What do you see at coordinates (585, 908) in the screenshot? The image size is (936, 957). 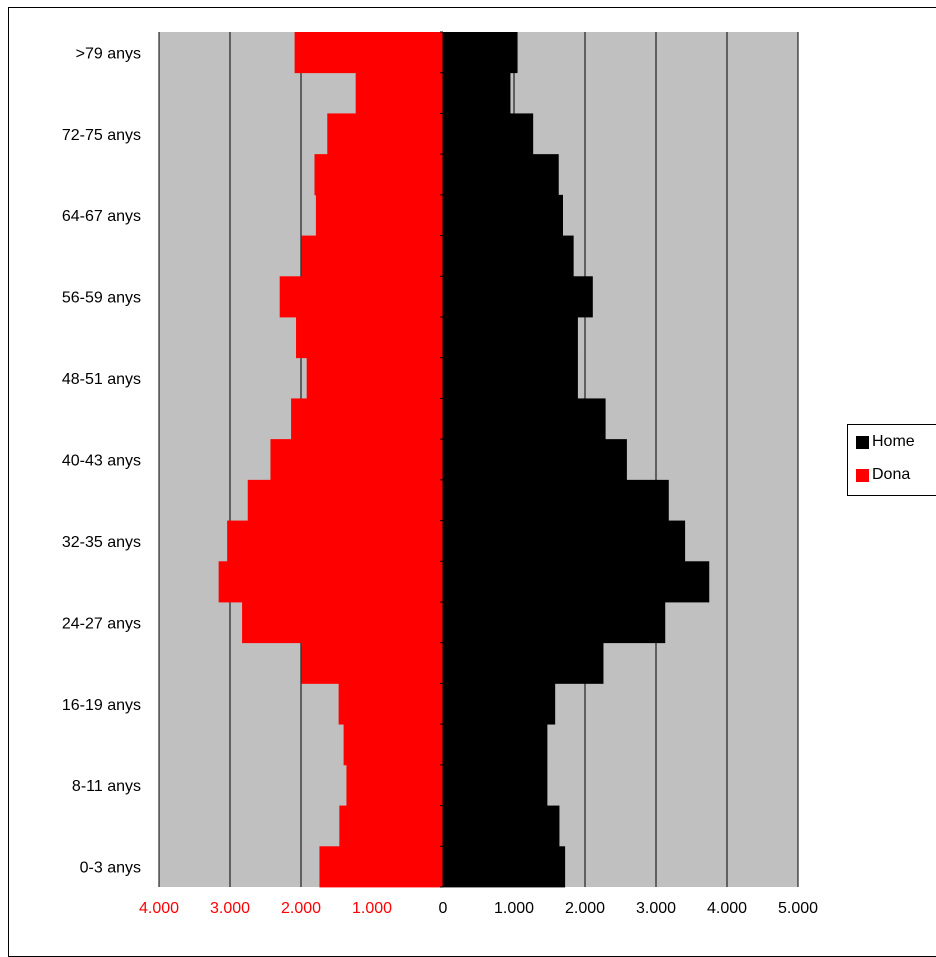 I see `x-tick-label-6: 2.000` at bounding box center [585, 908].